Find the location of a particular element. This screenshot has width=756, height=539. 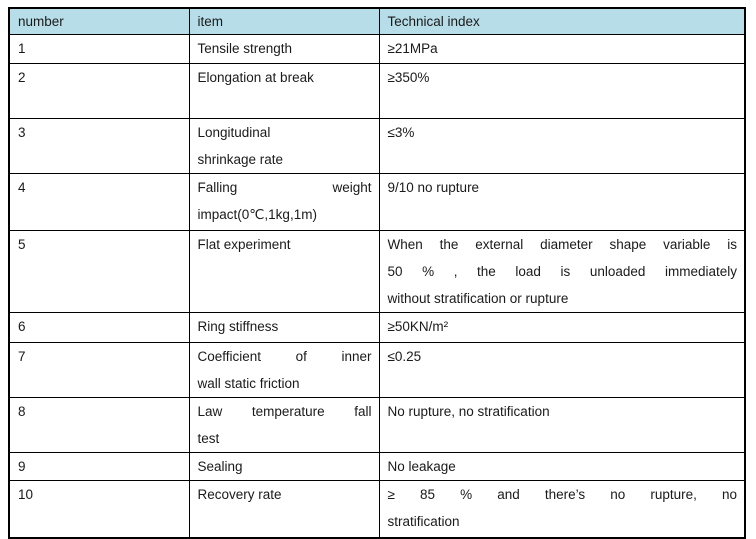

cell-text: 3 is located at coordinates (22, 132).